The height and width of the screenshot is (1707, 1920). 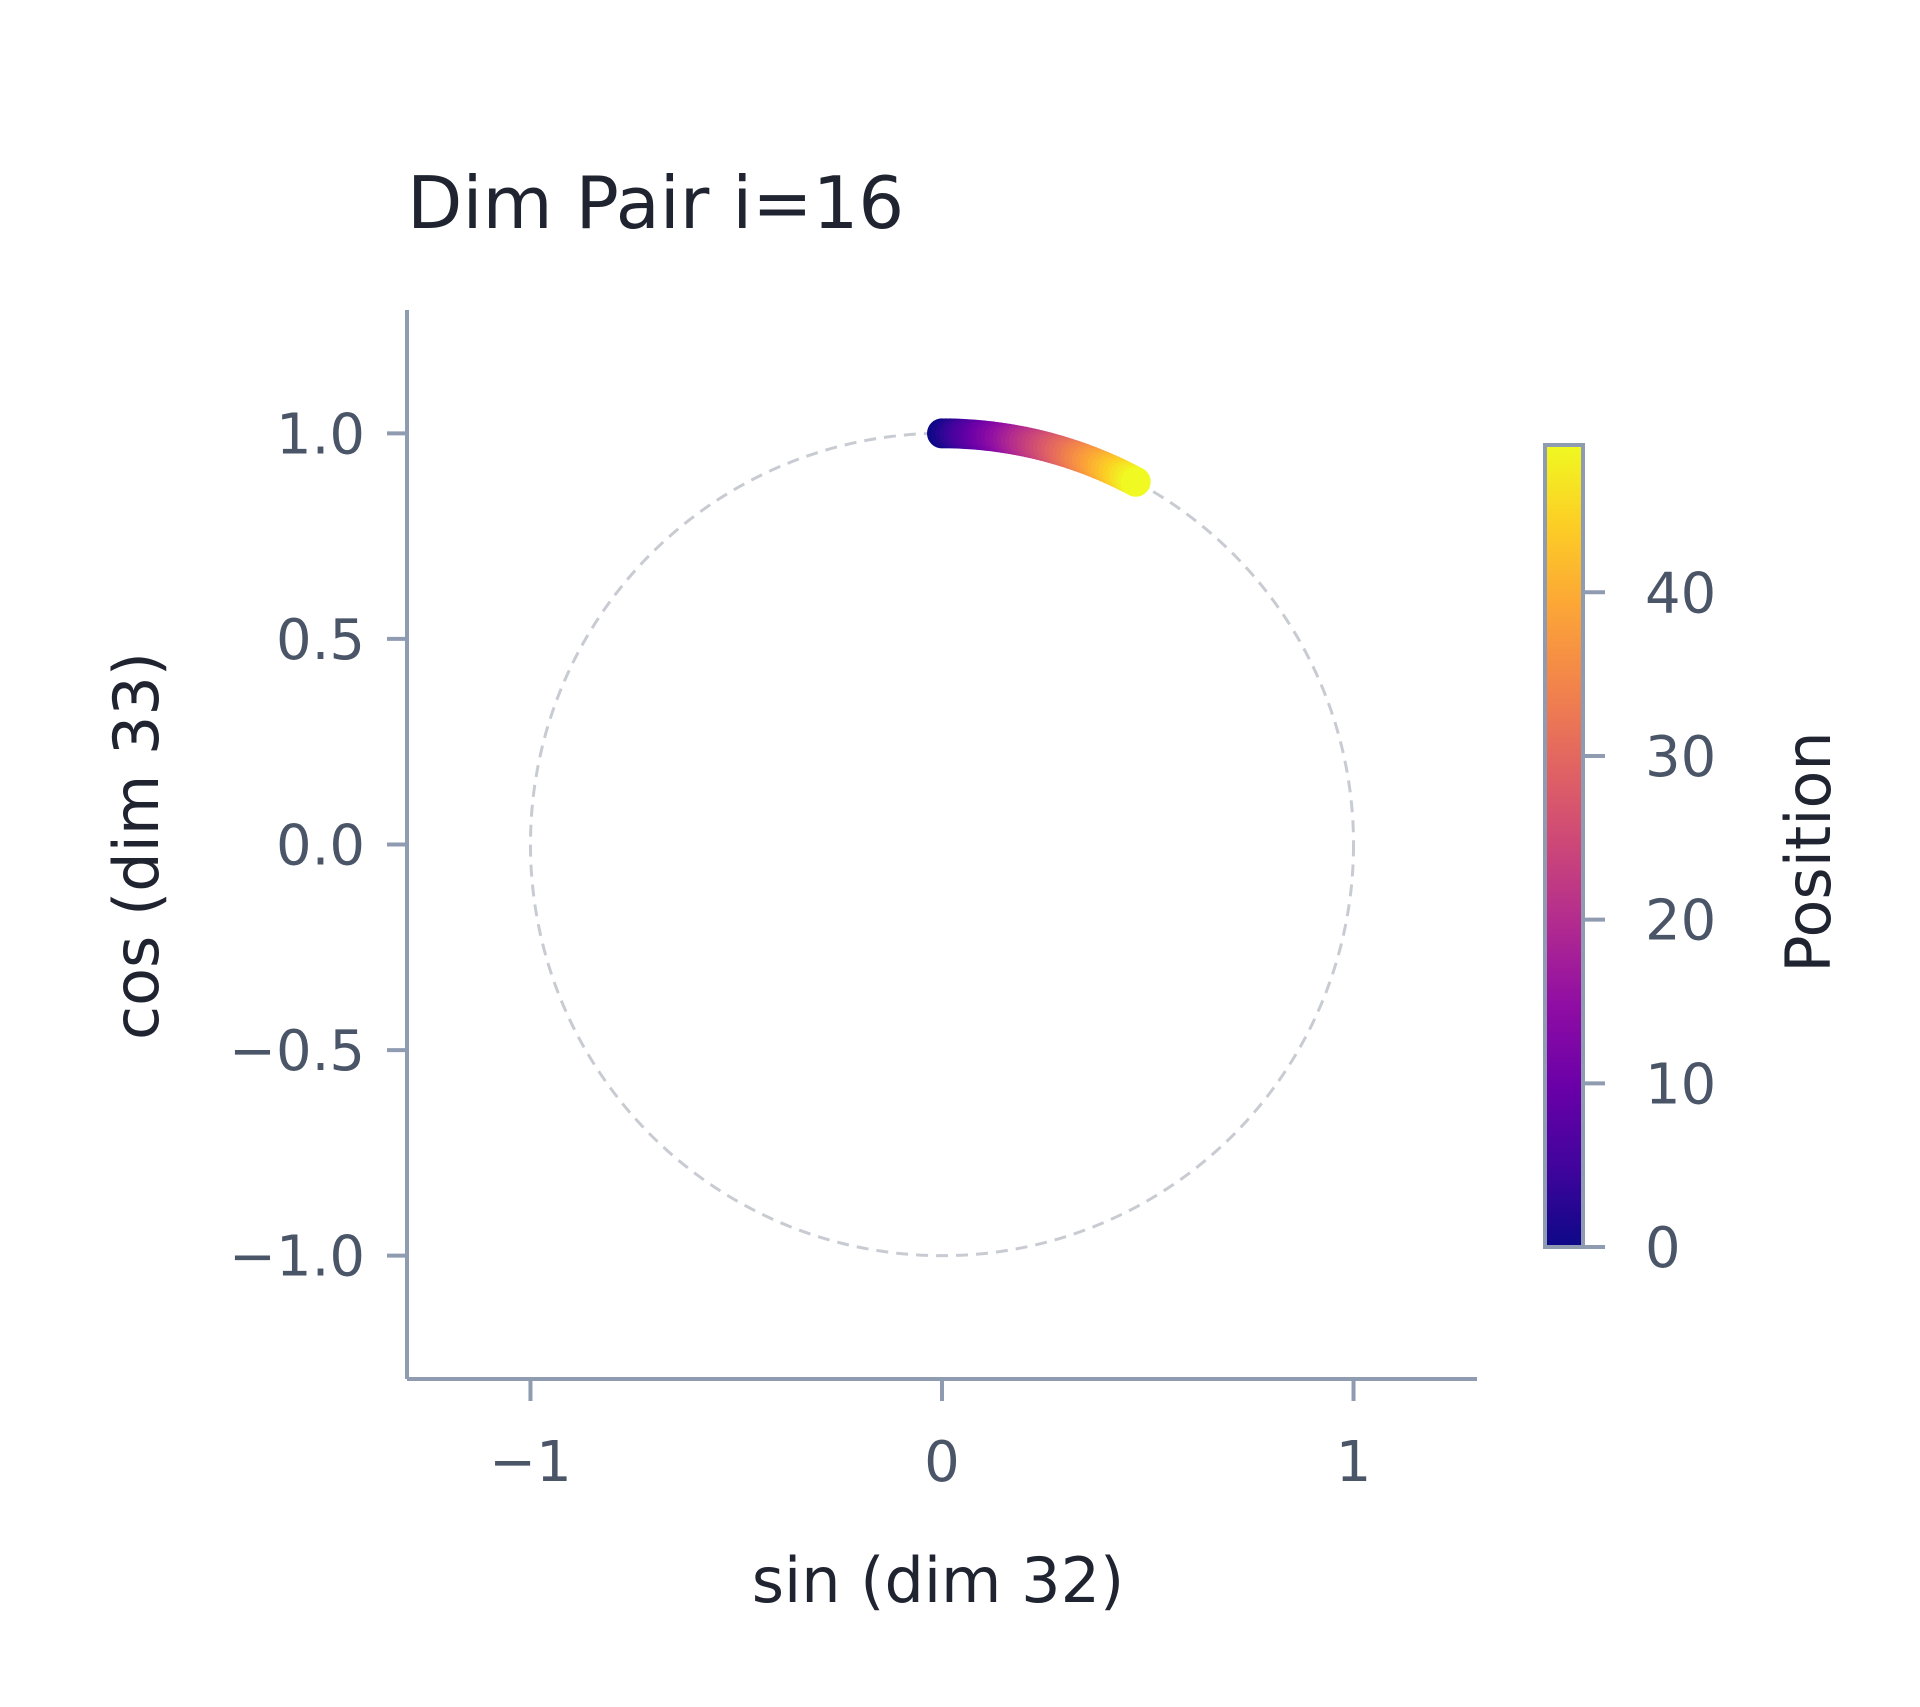 What do you see at coordinates (942, 1462) in the screenshot?
I see `x-tick-label: 0` at bounding box center [942, 1462].